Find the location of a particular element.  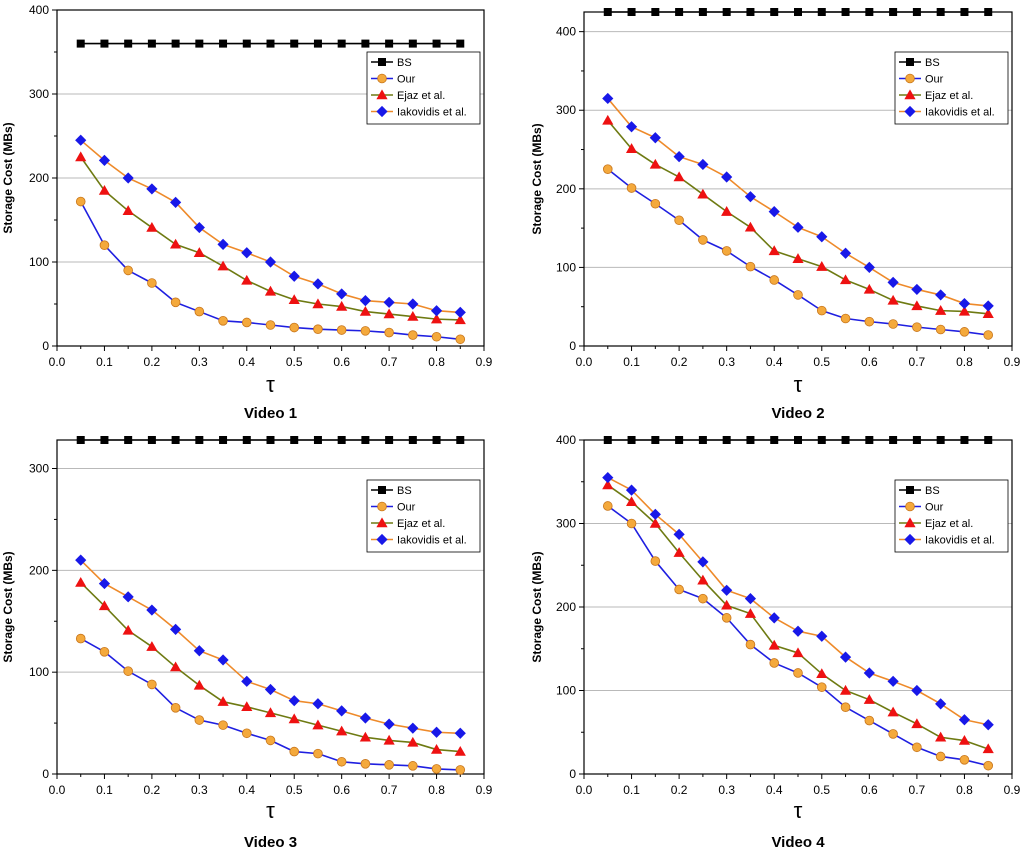

legend-label: Ejaz et al. is located at coordinates (421, 524).